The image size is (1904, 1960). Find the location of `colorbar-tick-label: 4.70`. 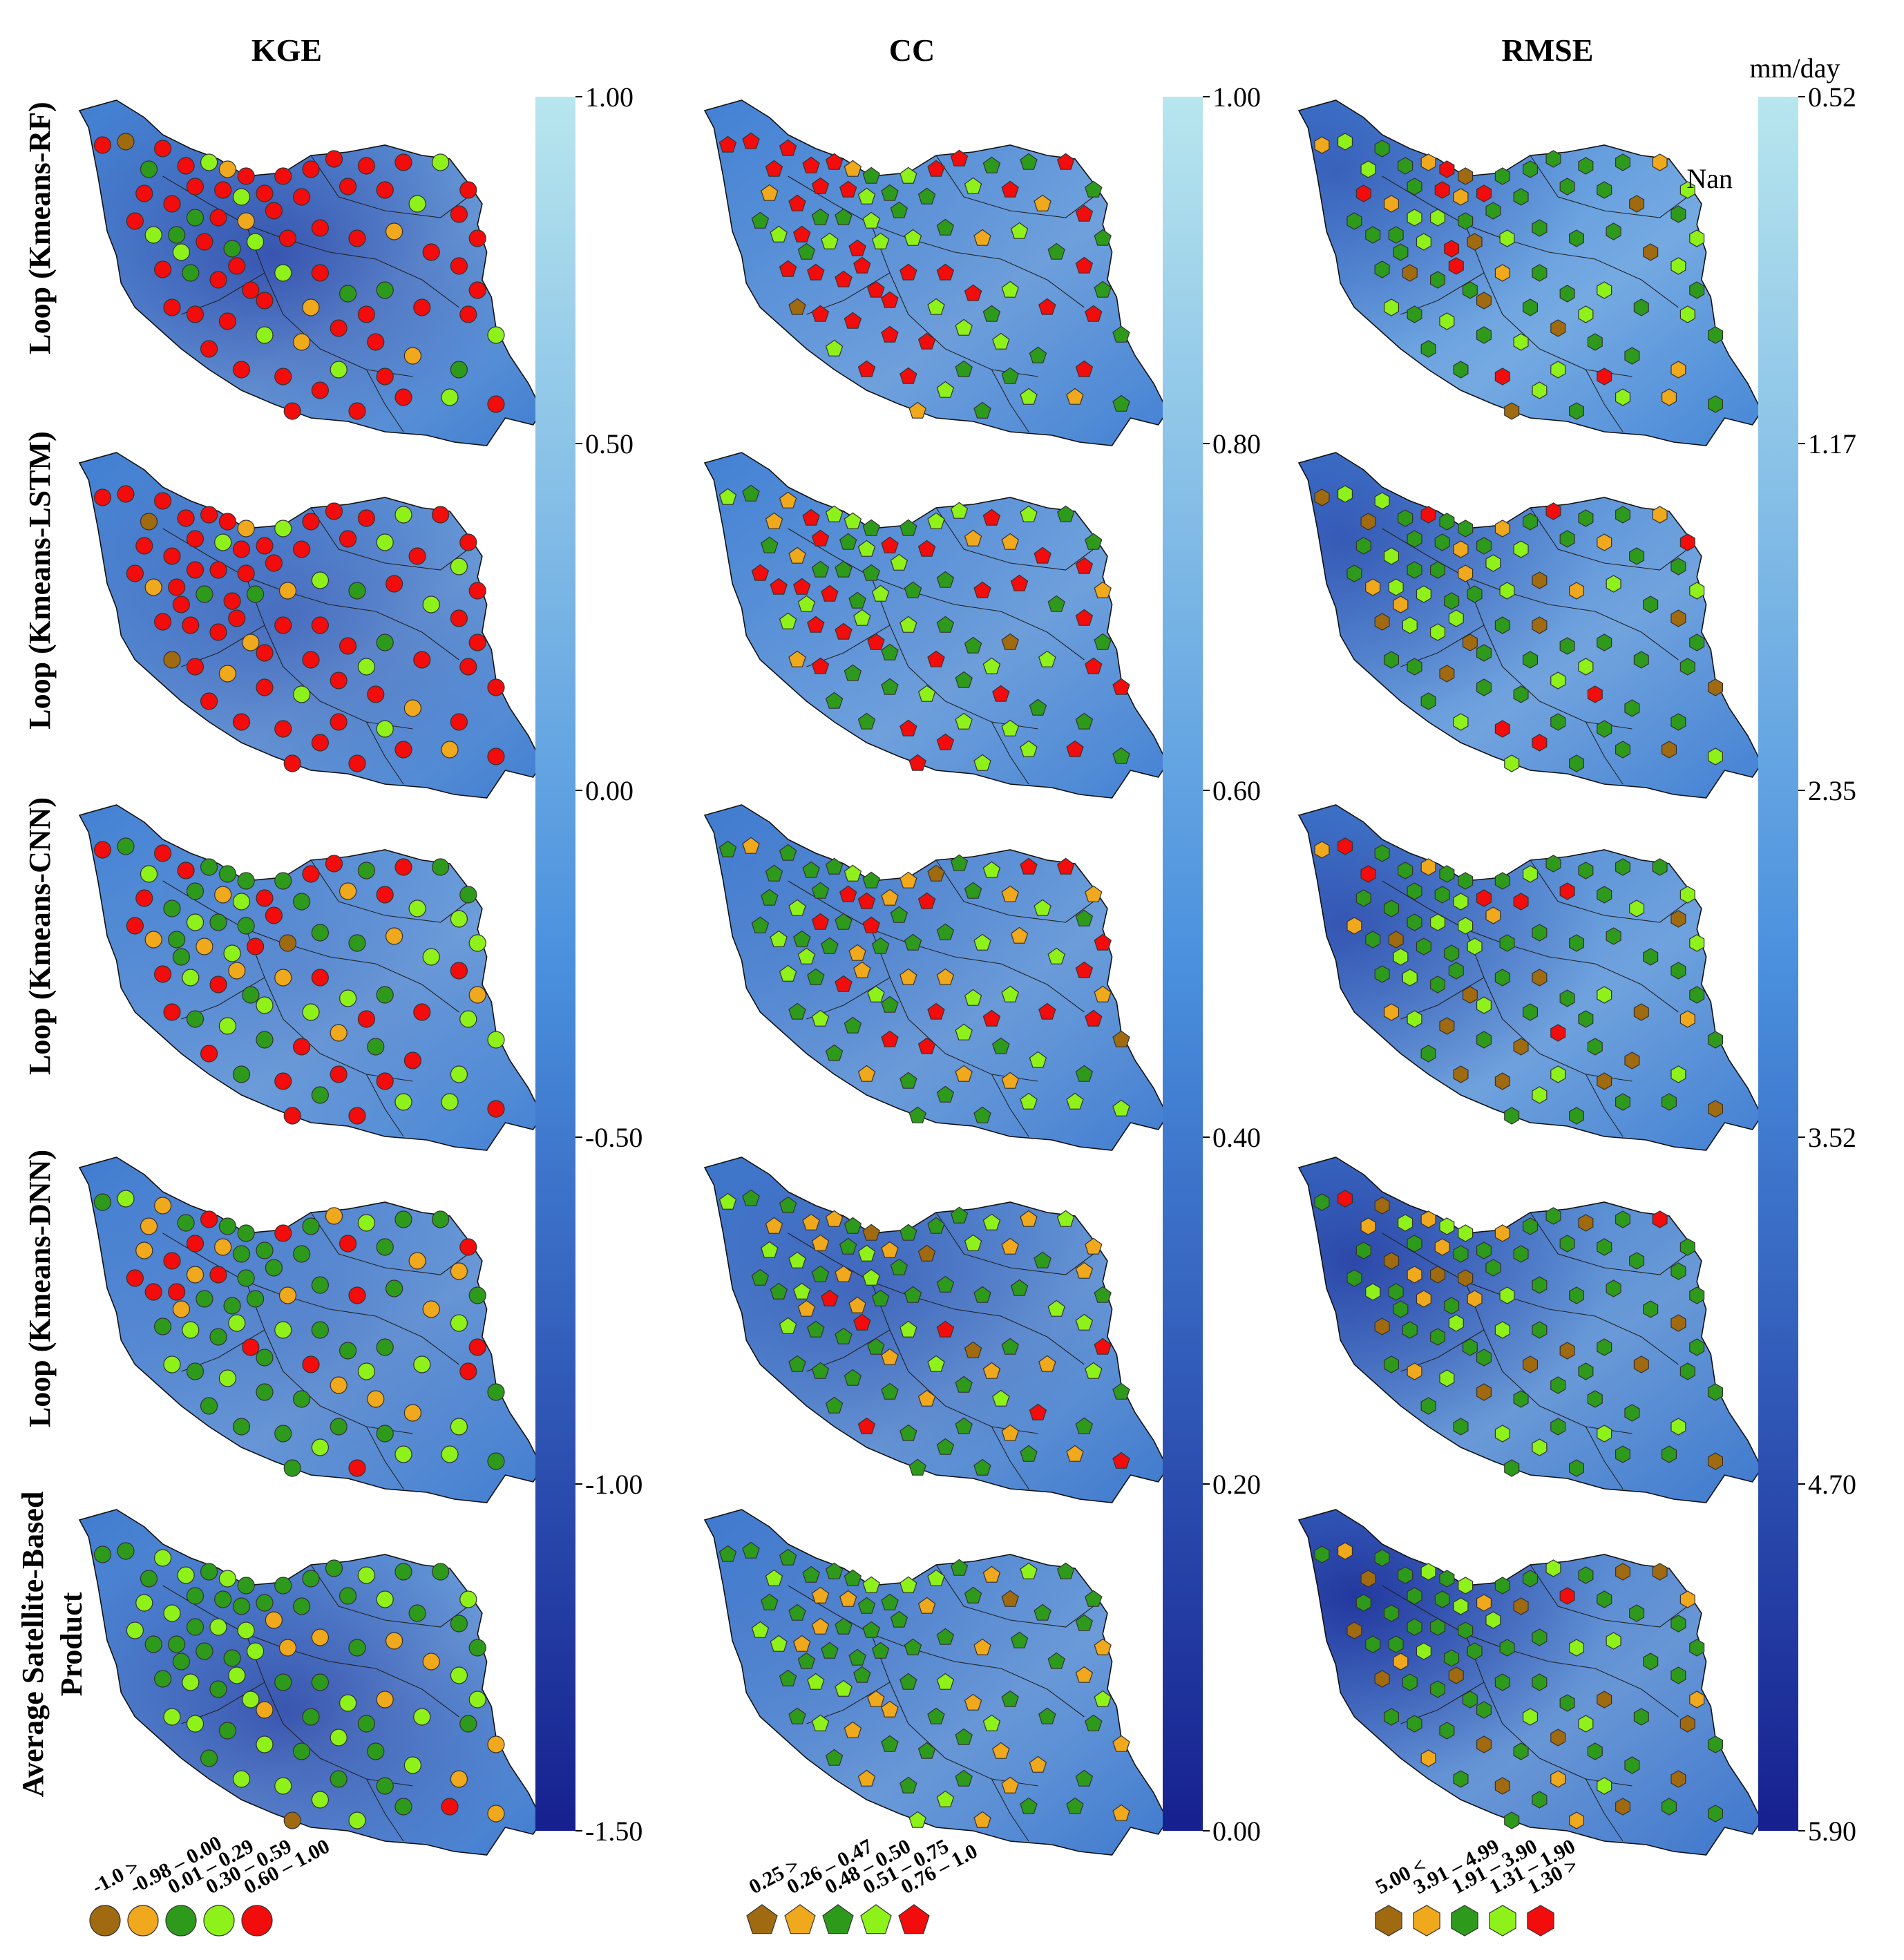

colorbar-tick-label: 4.70 is located at coordinates (1832, 1484).